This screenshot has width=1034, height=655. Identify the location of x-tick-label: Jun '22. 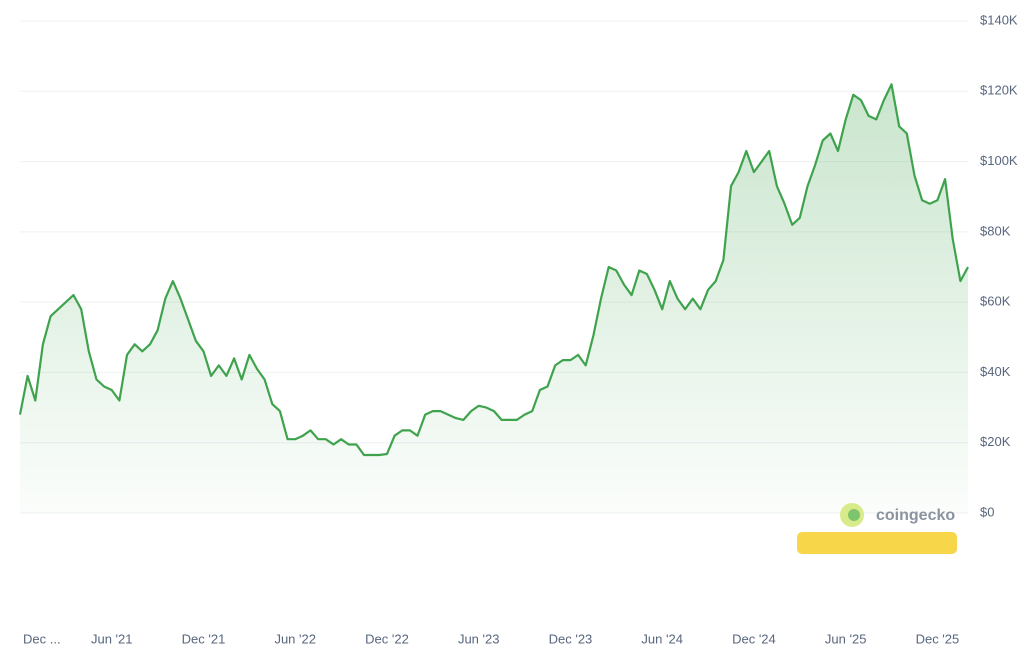
(295, 638).